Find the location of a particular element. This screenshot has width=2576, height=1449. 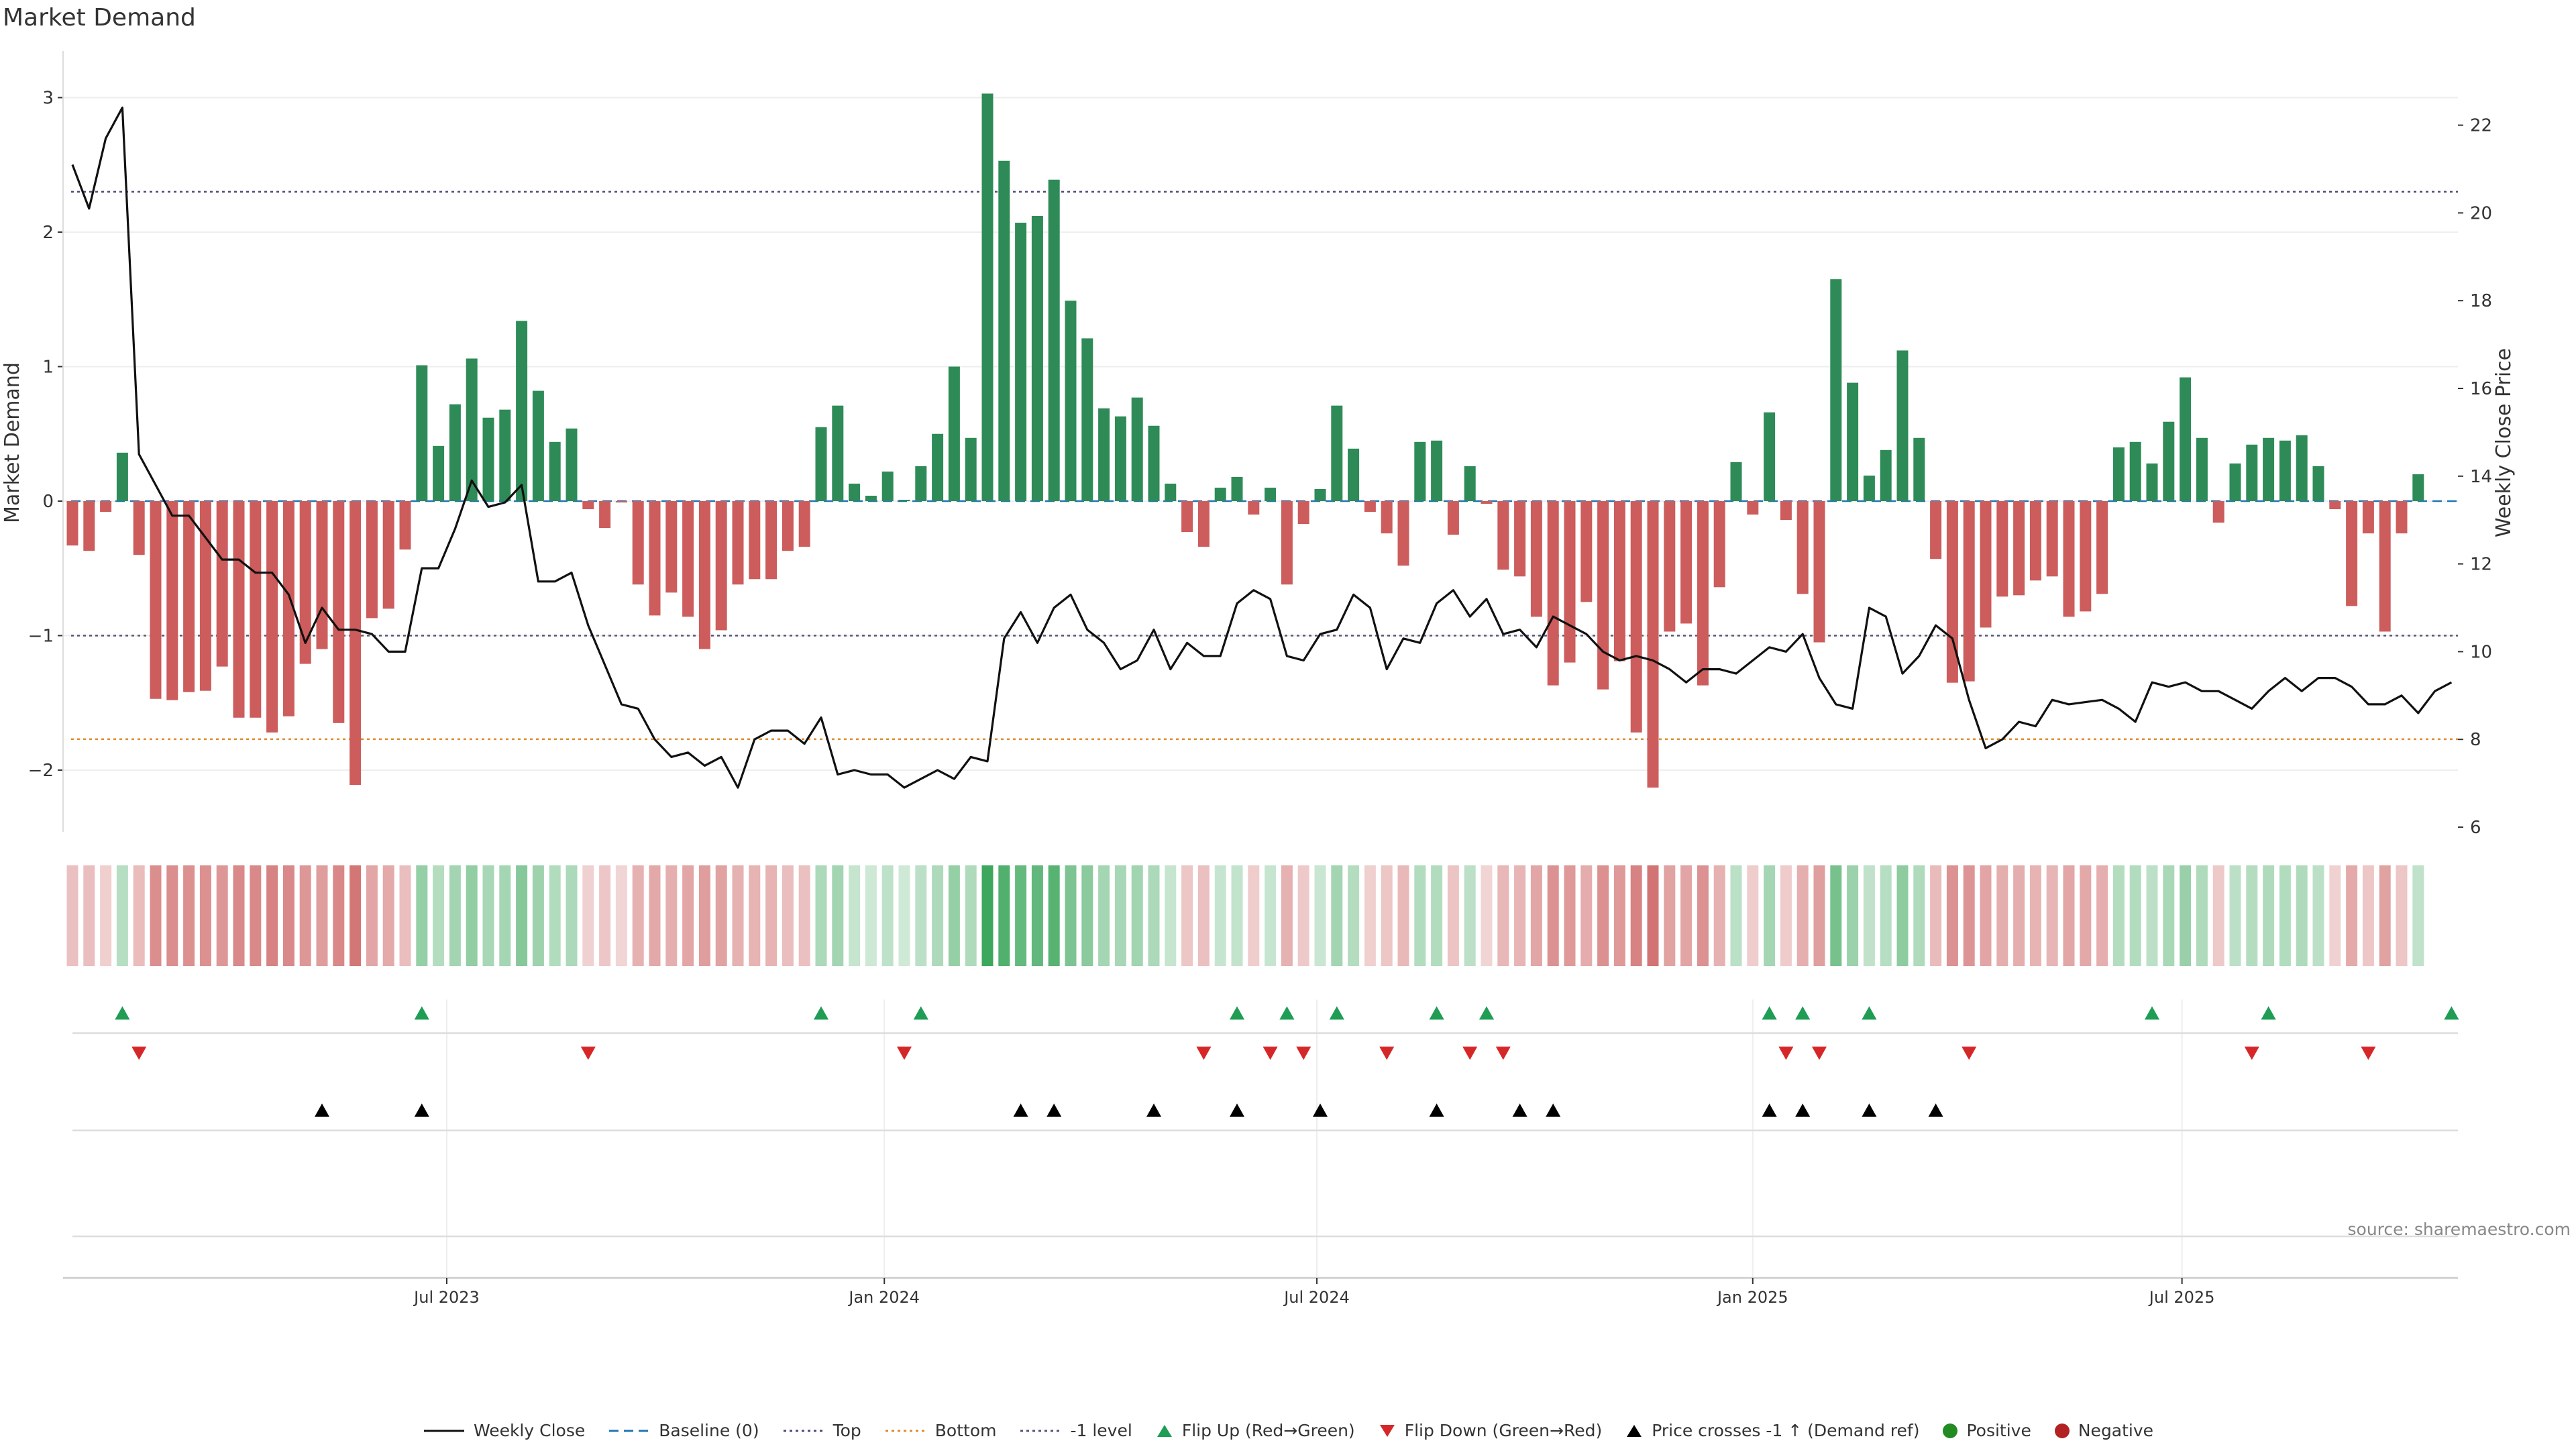

legend-item: Weekly Close is located at coordinates (504, 1430).